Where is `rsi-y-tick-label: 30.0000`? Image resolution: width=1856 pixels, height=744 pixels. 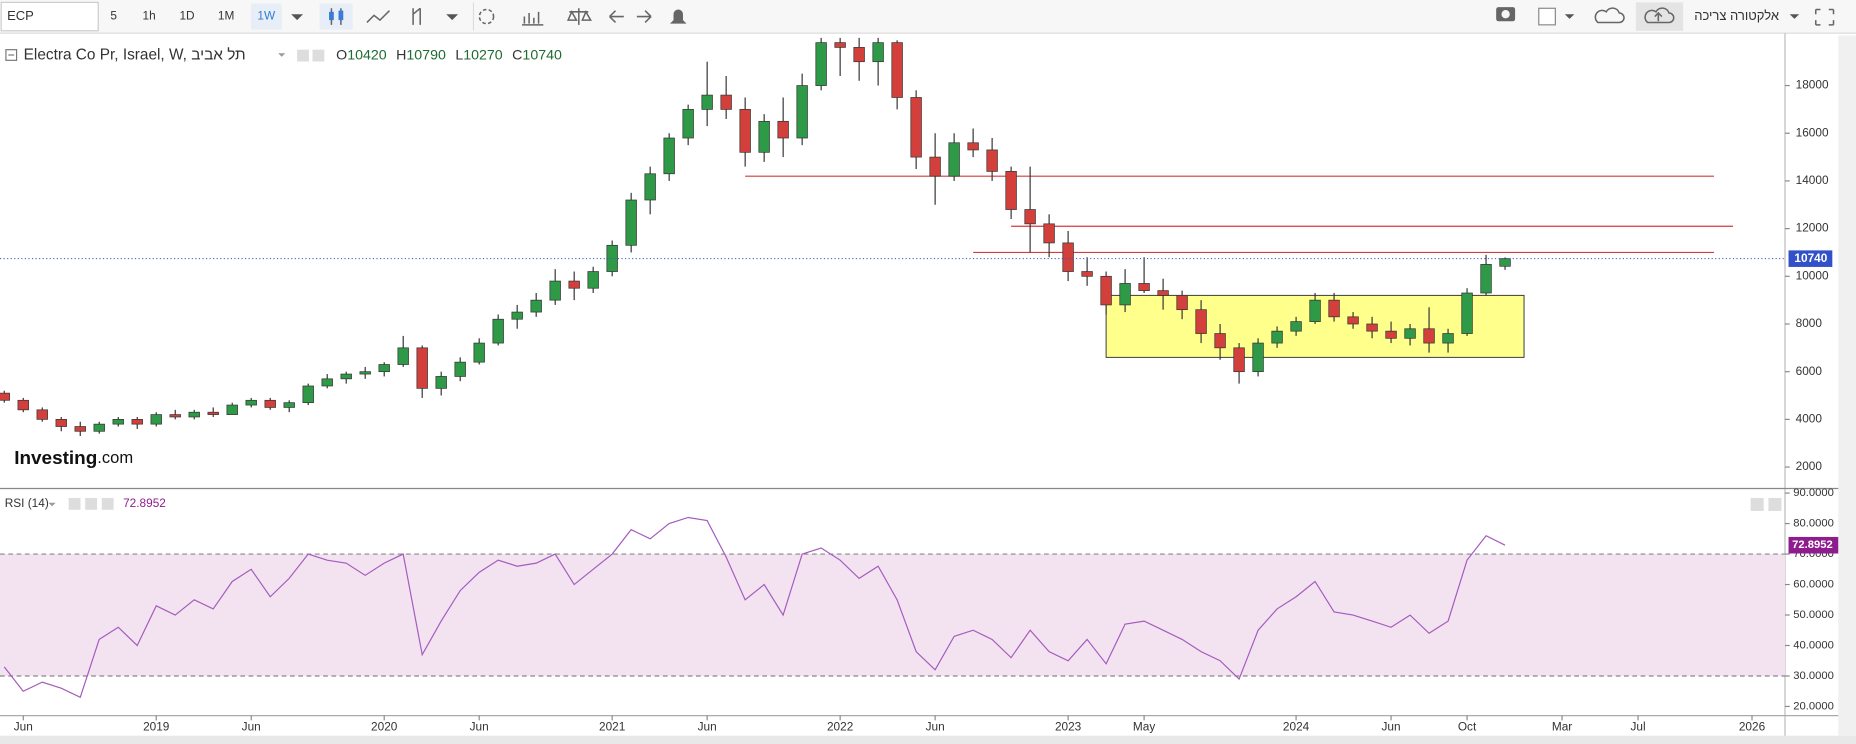 rsi-y-tick-label: 30.0000 is located at coordinates (1813, 676).